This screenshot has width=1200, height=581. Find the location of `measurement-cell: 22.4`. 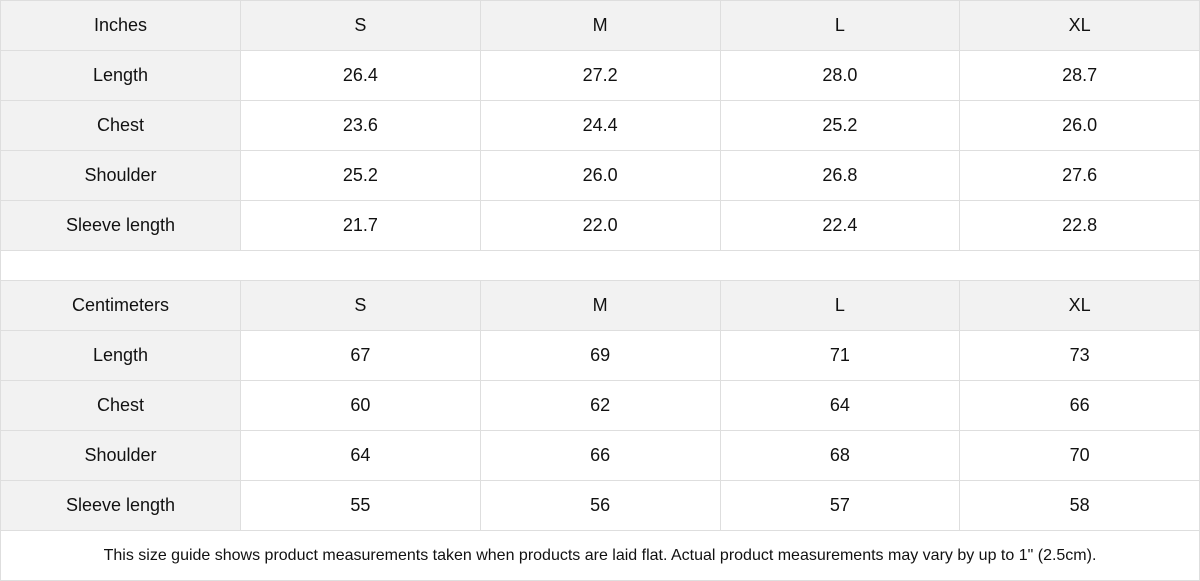

measurement-cell: 22.4 is located at coordinates (840, 225).